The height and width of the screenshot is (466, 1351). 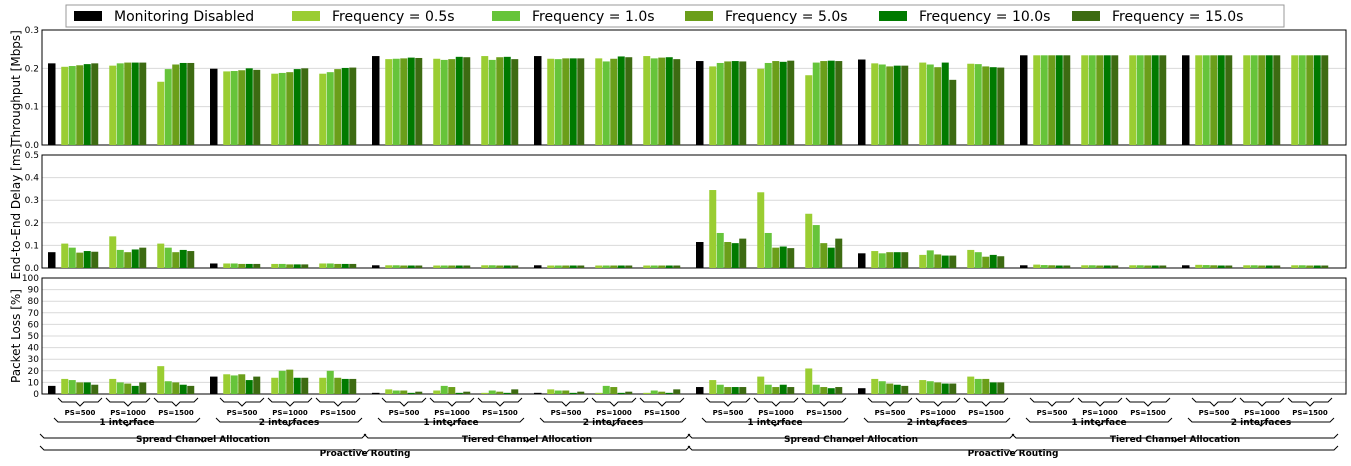 What do you see at coordinates (34, 372) in the screenshot?
I see `y-tick-label: 20` at bounding box center [34, 372].